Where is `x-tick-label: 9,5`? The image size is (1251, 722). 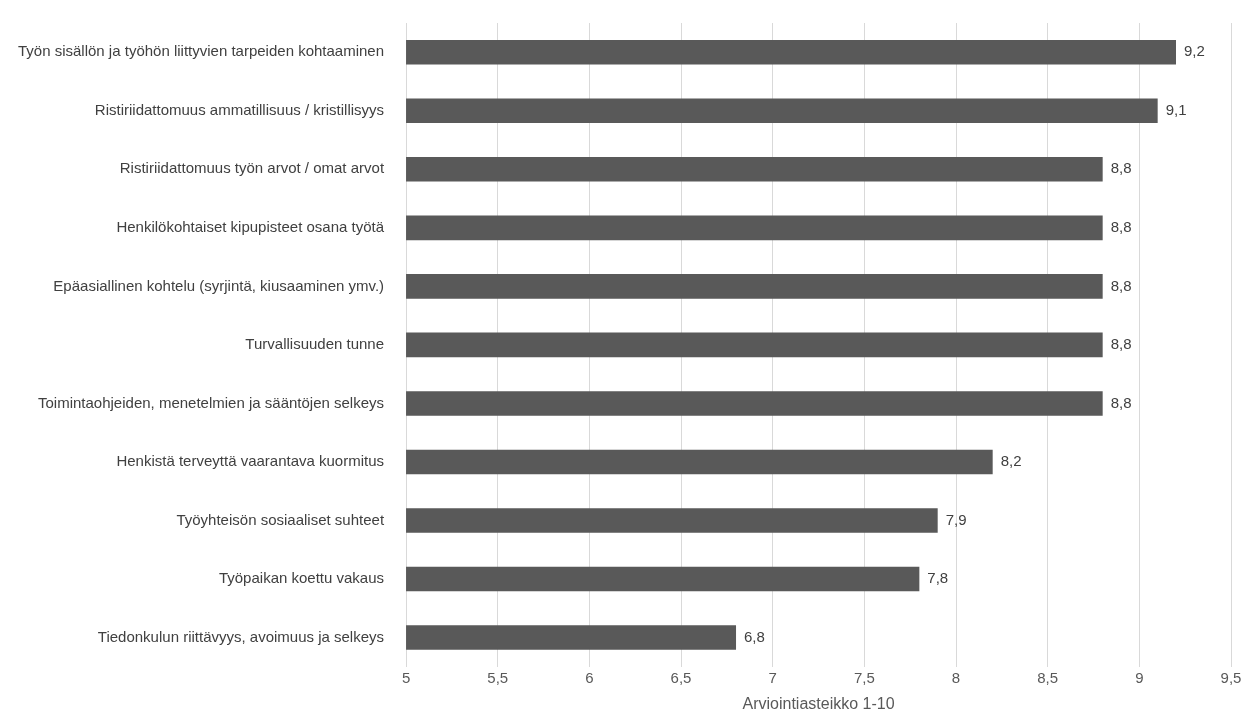 x-tick-label: 9,5 is located at coordinates (1231, 677).